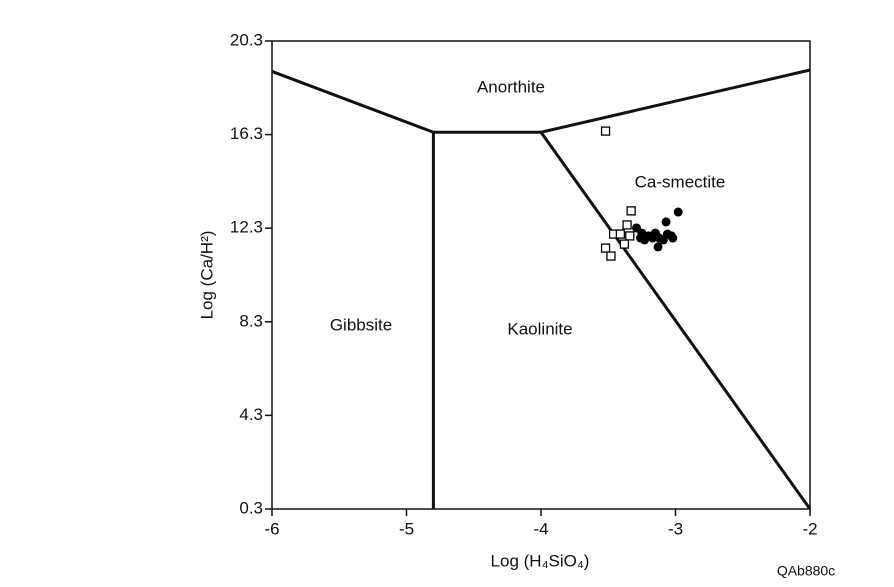 The image size is (894, 587). Describe the element at coordinates (541, 101) in the screenshot. I see `phase-boundary` at that location.